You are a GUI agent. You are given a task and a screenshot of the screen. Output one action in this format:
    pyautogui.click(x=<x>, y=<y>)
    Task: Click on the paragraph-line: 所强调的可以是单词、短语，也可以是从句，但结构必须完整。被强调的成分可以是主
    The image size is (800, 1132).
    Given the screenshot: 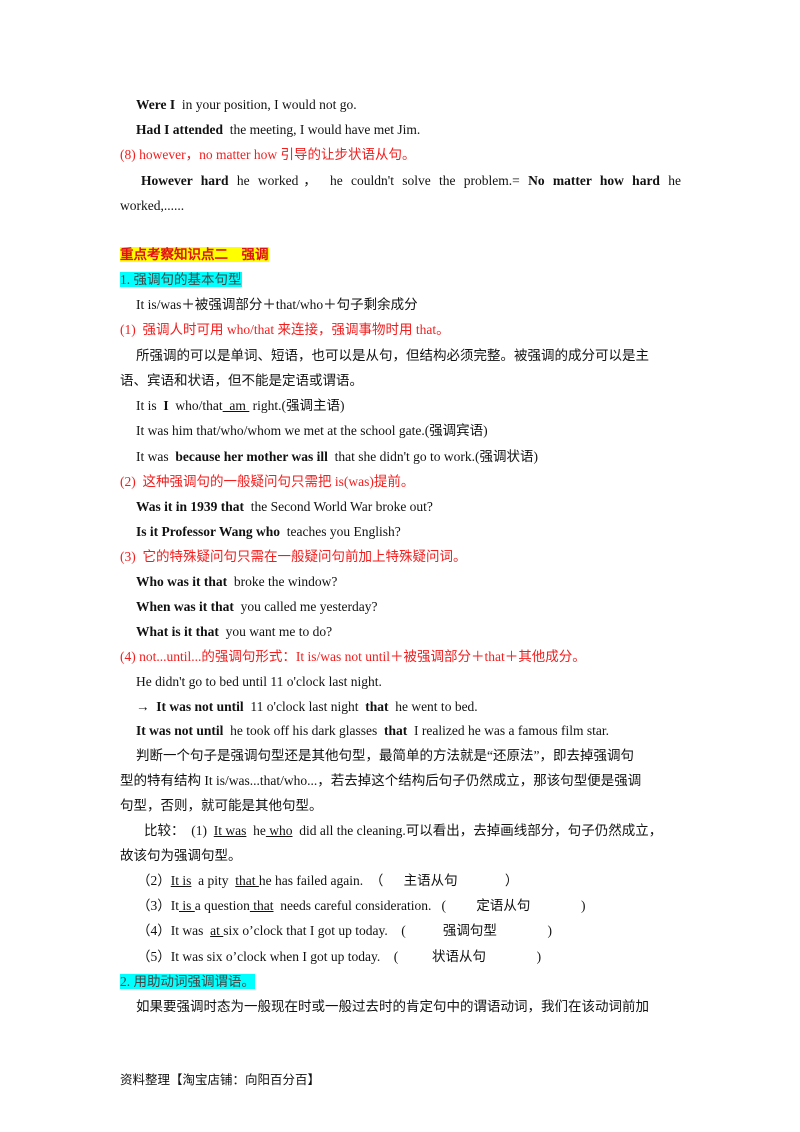 What is the action you would take?
    pyautogui.click(x=392, y=356)
    